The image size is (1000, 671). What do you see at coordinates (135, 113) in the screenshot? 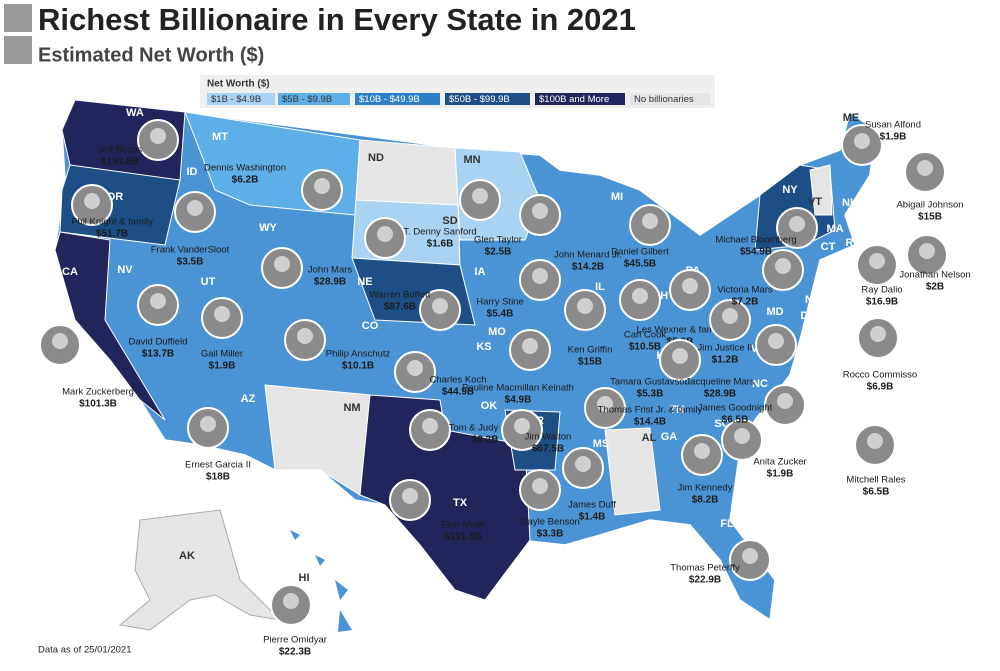
I see `state-label: WA` at bounding box center [135, 113].